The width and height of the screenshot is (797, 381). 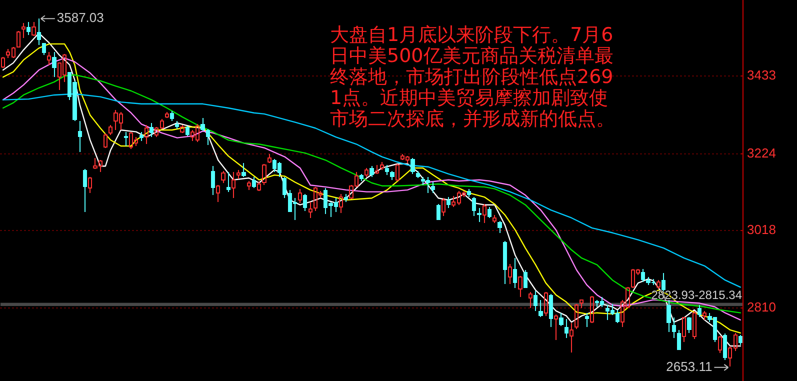 I want to click on y-tick-label: 2810, so click(x=761, y=306).